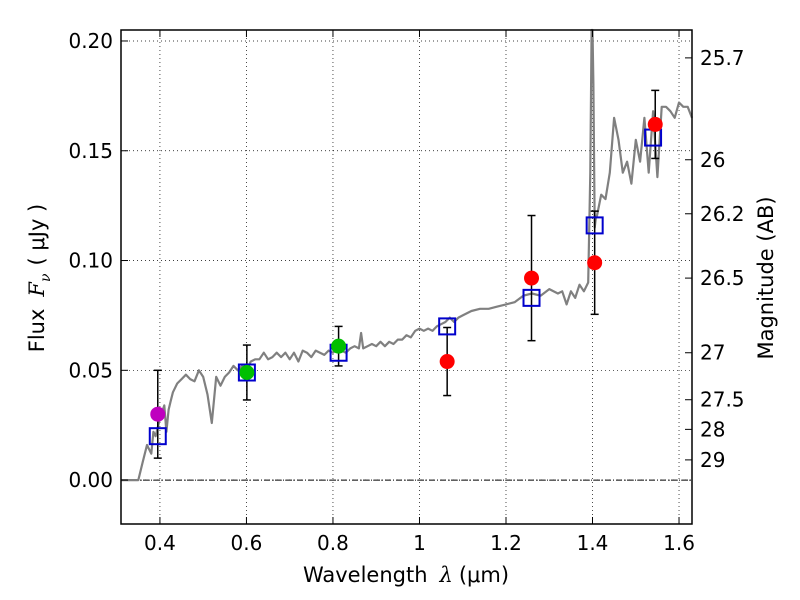  Describe the element at coordinates (593, 543) in the screenshot. I see `x-tick-label: 1.4` at that location.